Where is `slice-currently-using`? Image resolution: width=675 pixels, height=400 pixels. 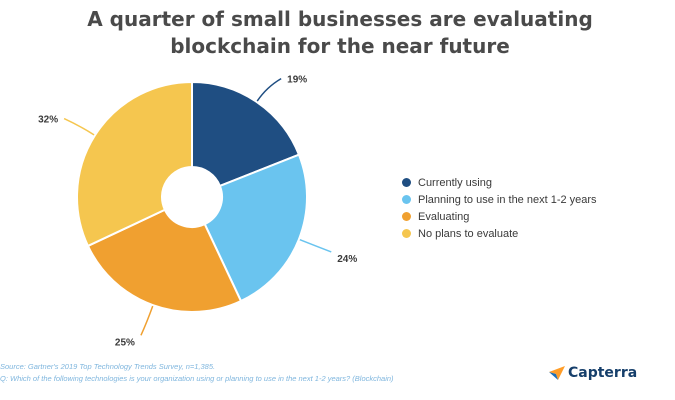 slice-currently-using is located at coordinates (246, 134).